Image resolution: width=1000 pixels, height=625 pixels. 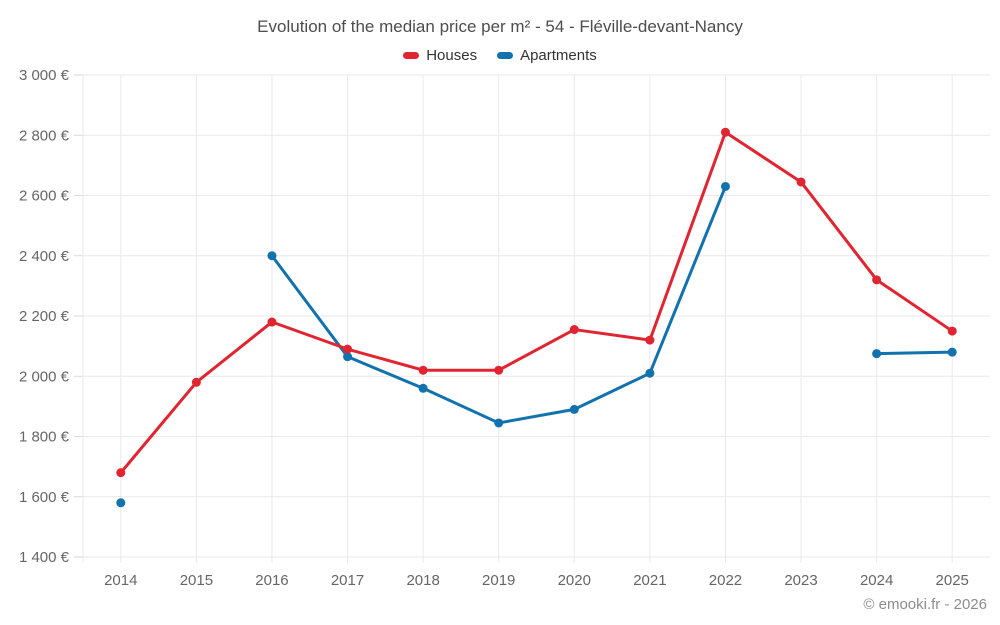 What do you see at coordinates (574, 330) in the screenshot?
I see `houses-point-2020` at bounding box center [574, 330].